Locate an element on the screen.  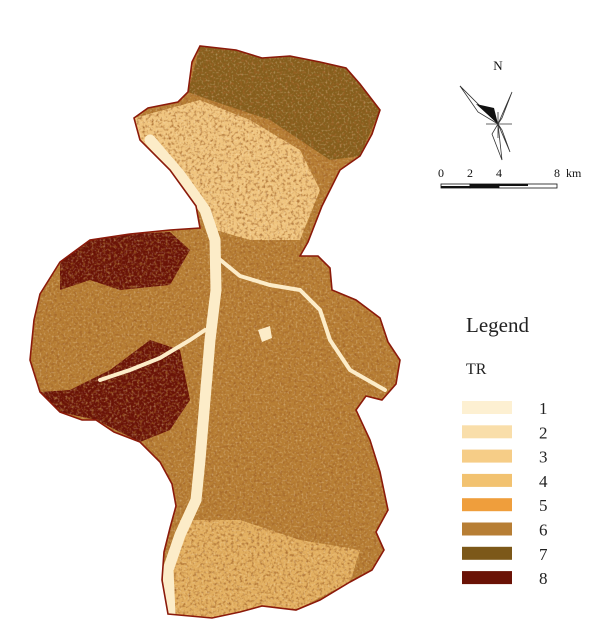
legend-label-8: 8 is located at coordinates (543, 578).